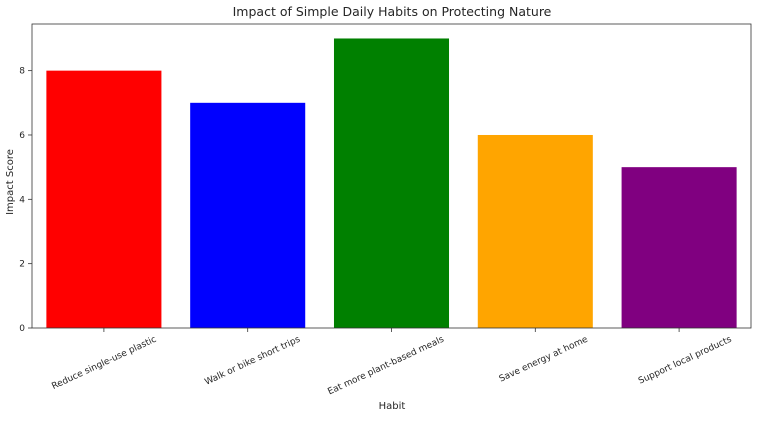 The height and width of the screenshot is (422, 758). Describe the element at coordinates (22, 200) in the screenshot. I see `y-tick-label: 4` at that location.